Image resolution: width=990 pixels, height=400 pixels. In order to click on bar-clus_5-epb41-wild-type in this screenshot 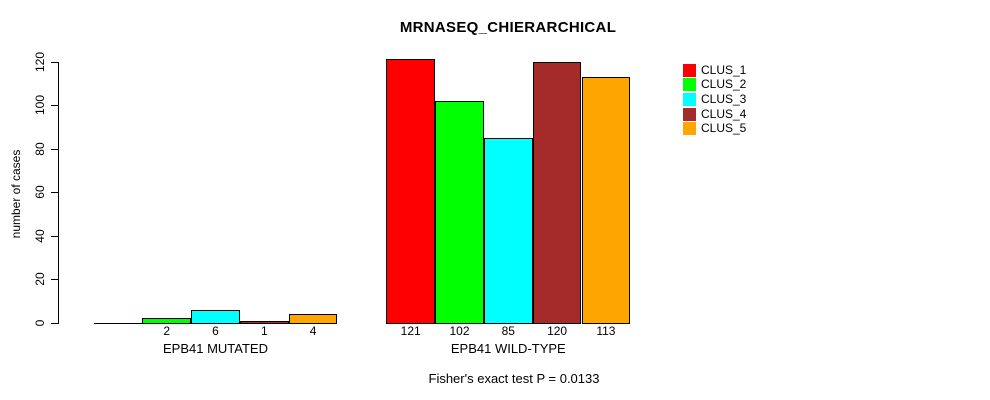, I will do `click(606, 200)`.